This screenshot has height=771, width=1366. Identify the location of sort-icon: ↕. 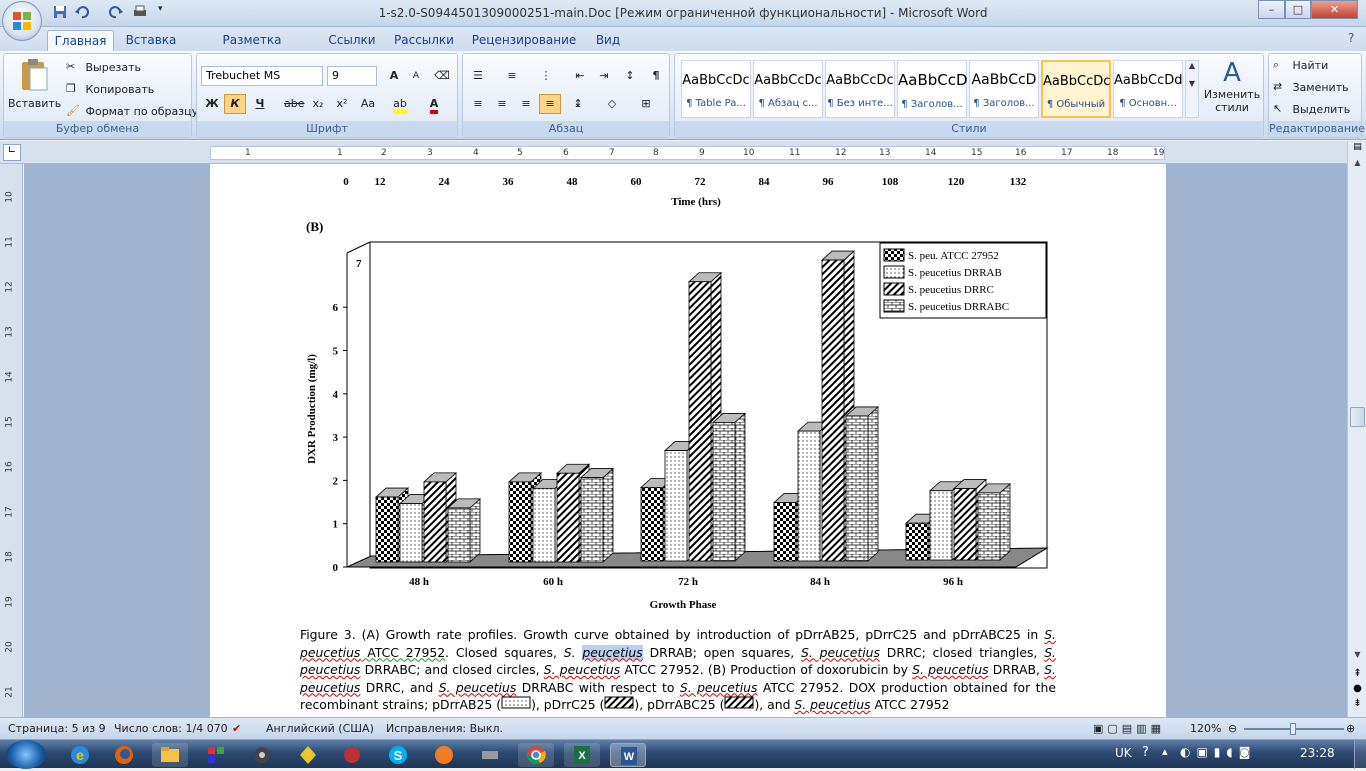
(630, 75).